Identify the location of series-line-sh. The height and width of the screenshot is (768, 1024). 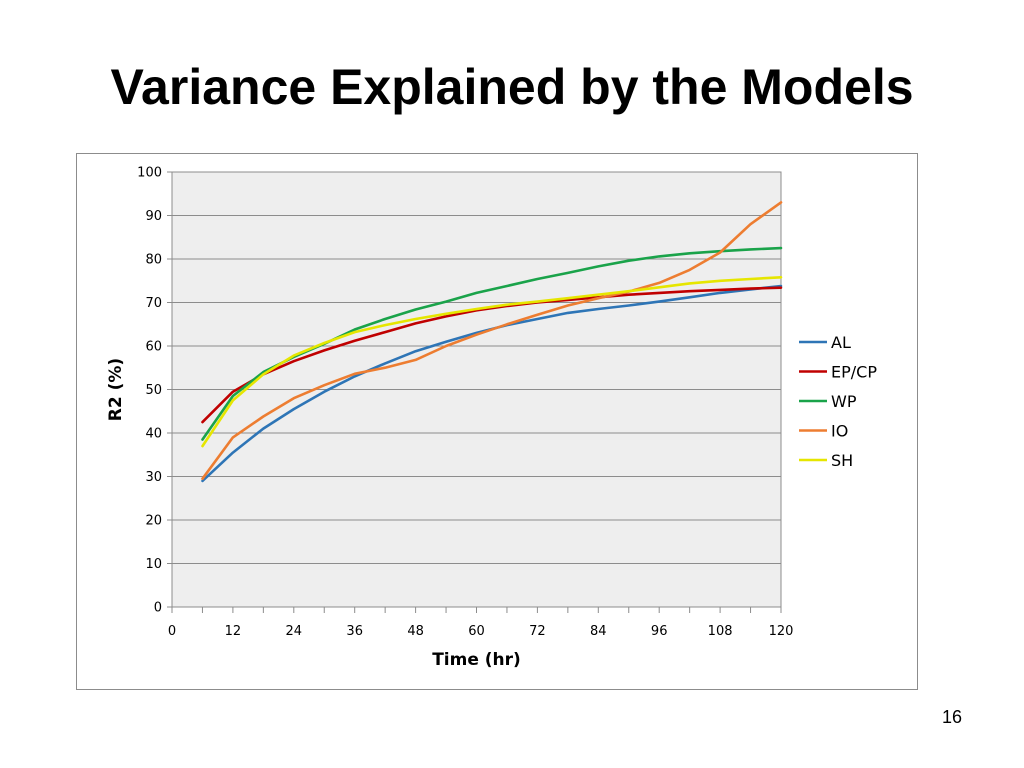
(492, 362).